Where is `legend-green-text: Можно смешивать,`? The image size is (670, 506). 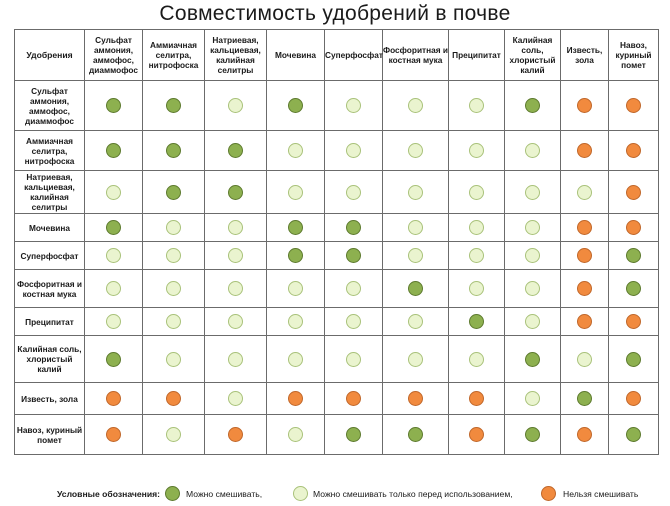
legend-green-text: Можно смешивать, is located at coordinates (224, 494).